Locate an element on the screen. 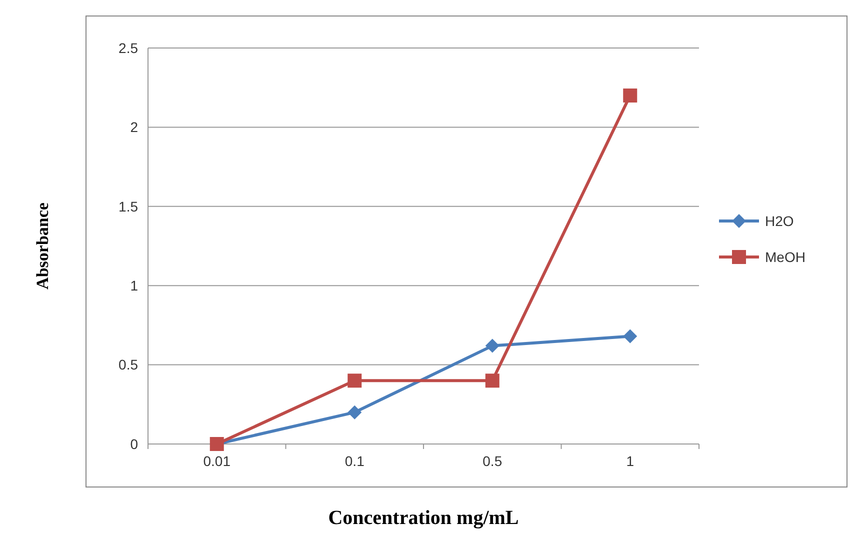  legend-label: MeOH is located at coordinates (785, 256).